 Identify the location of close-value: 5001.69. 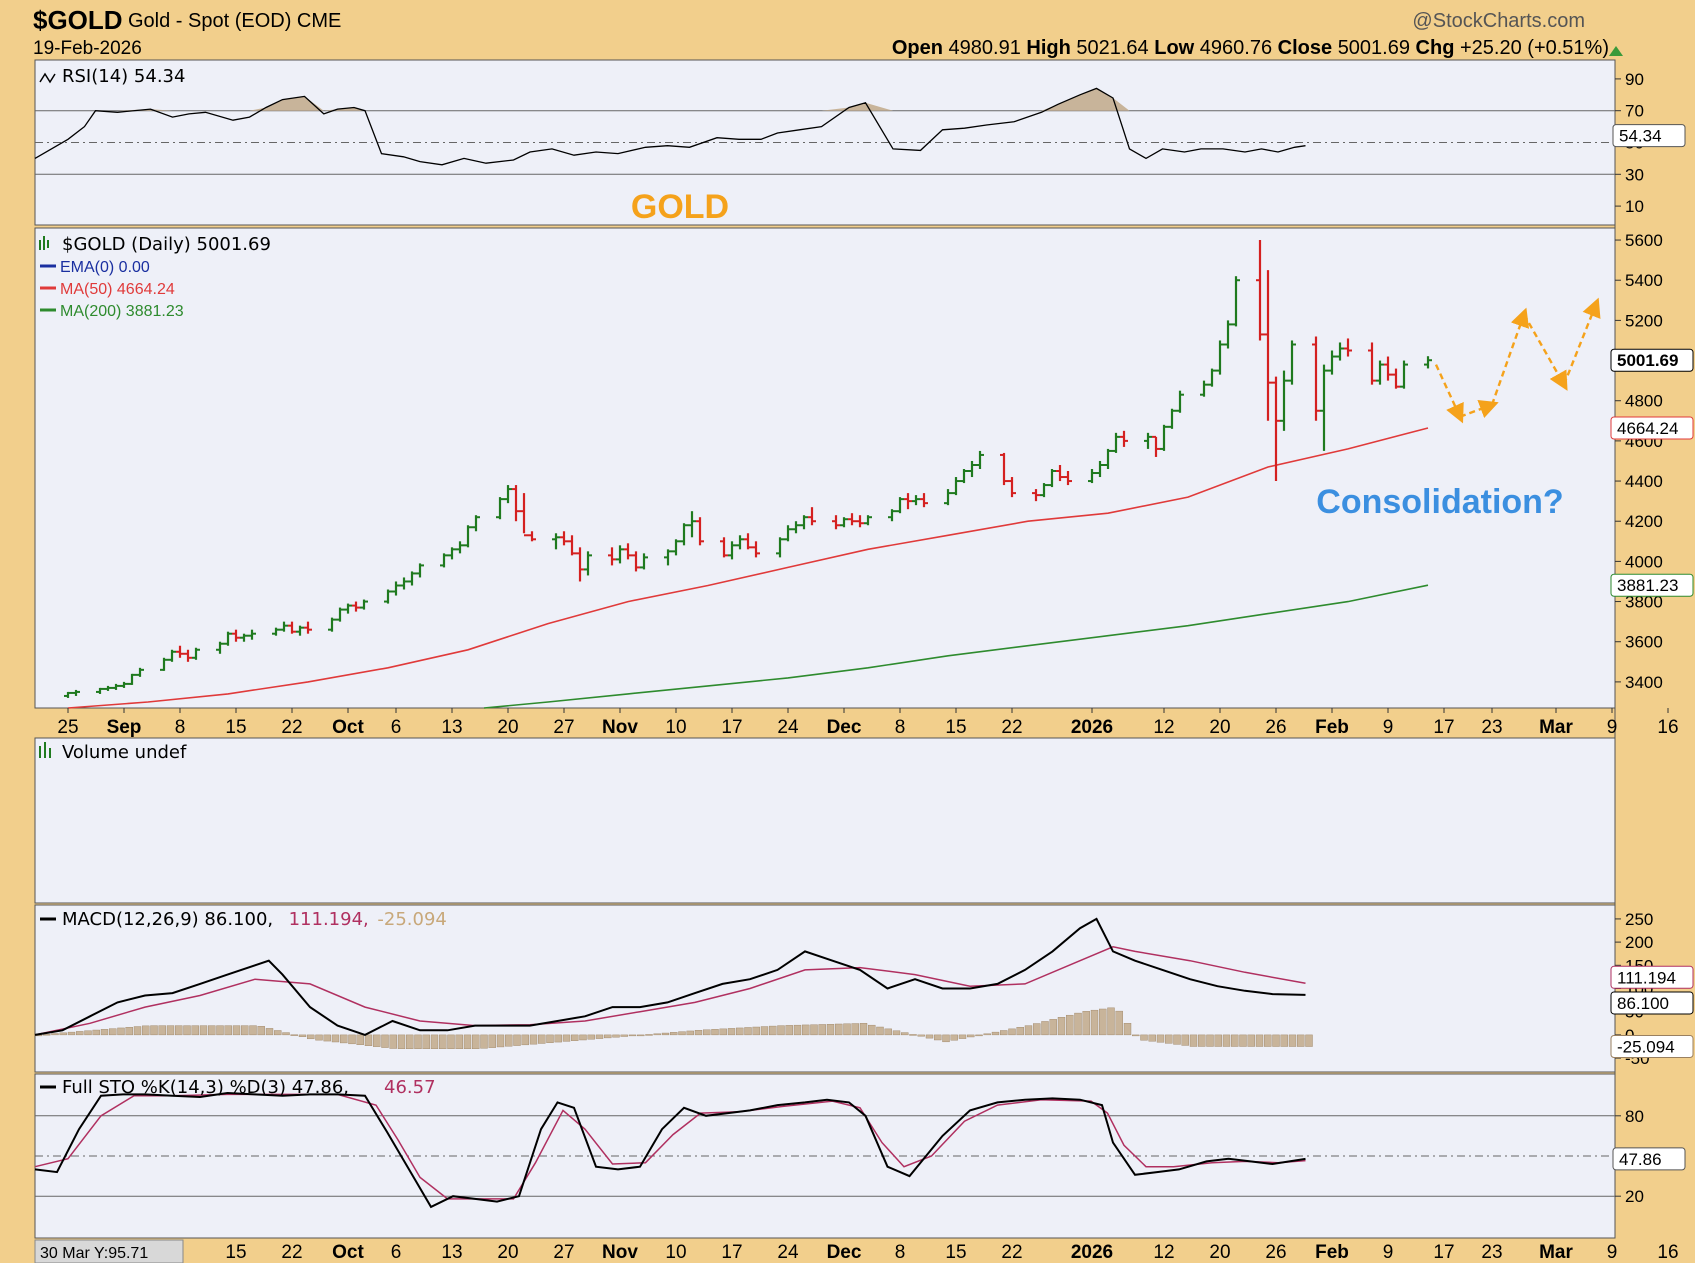
(1373, 48).